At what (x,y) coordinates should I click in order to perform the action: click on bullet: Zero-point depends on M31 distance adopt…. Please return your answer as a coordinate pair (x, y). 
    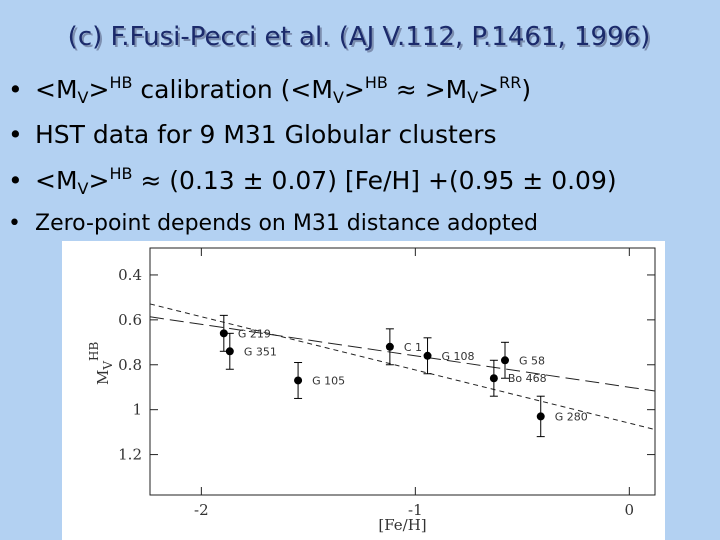
    Looking at the image, I should click on (286, 223).